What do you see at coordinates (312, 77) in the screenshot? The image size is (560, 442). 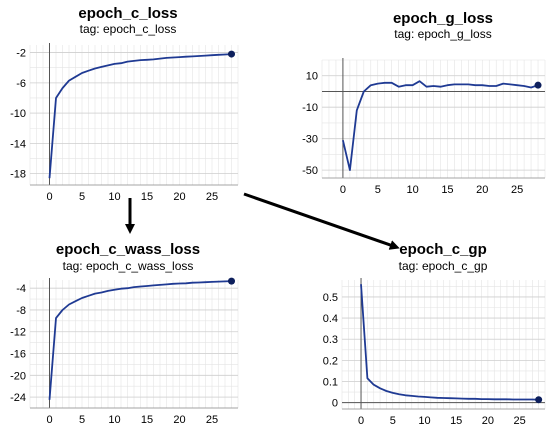 I see `y-tick-label: 10` at bounding box center [312, 77].